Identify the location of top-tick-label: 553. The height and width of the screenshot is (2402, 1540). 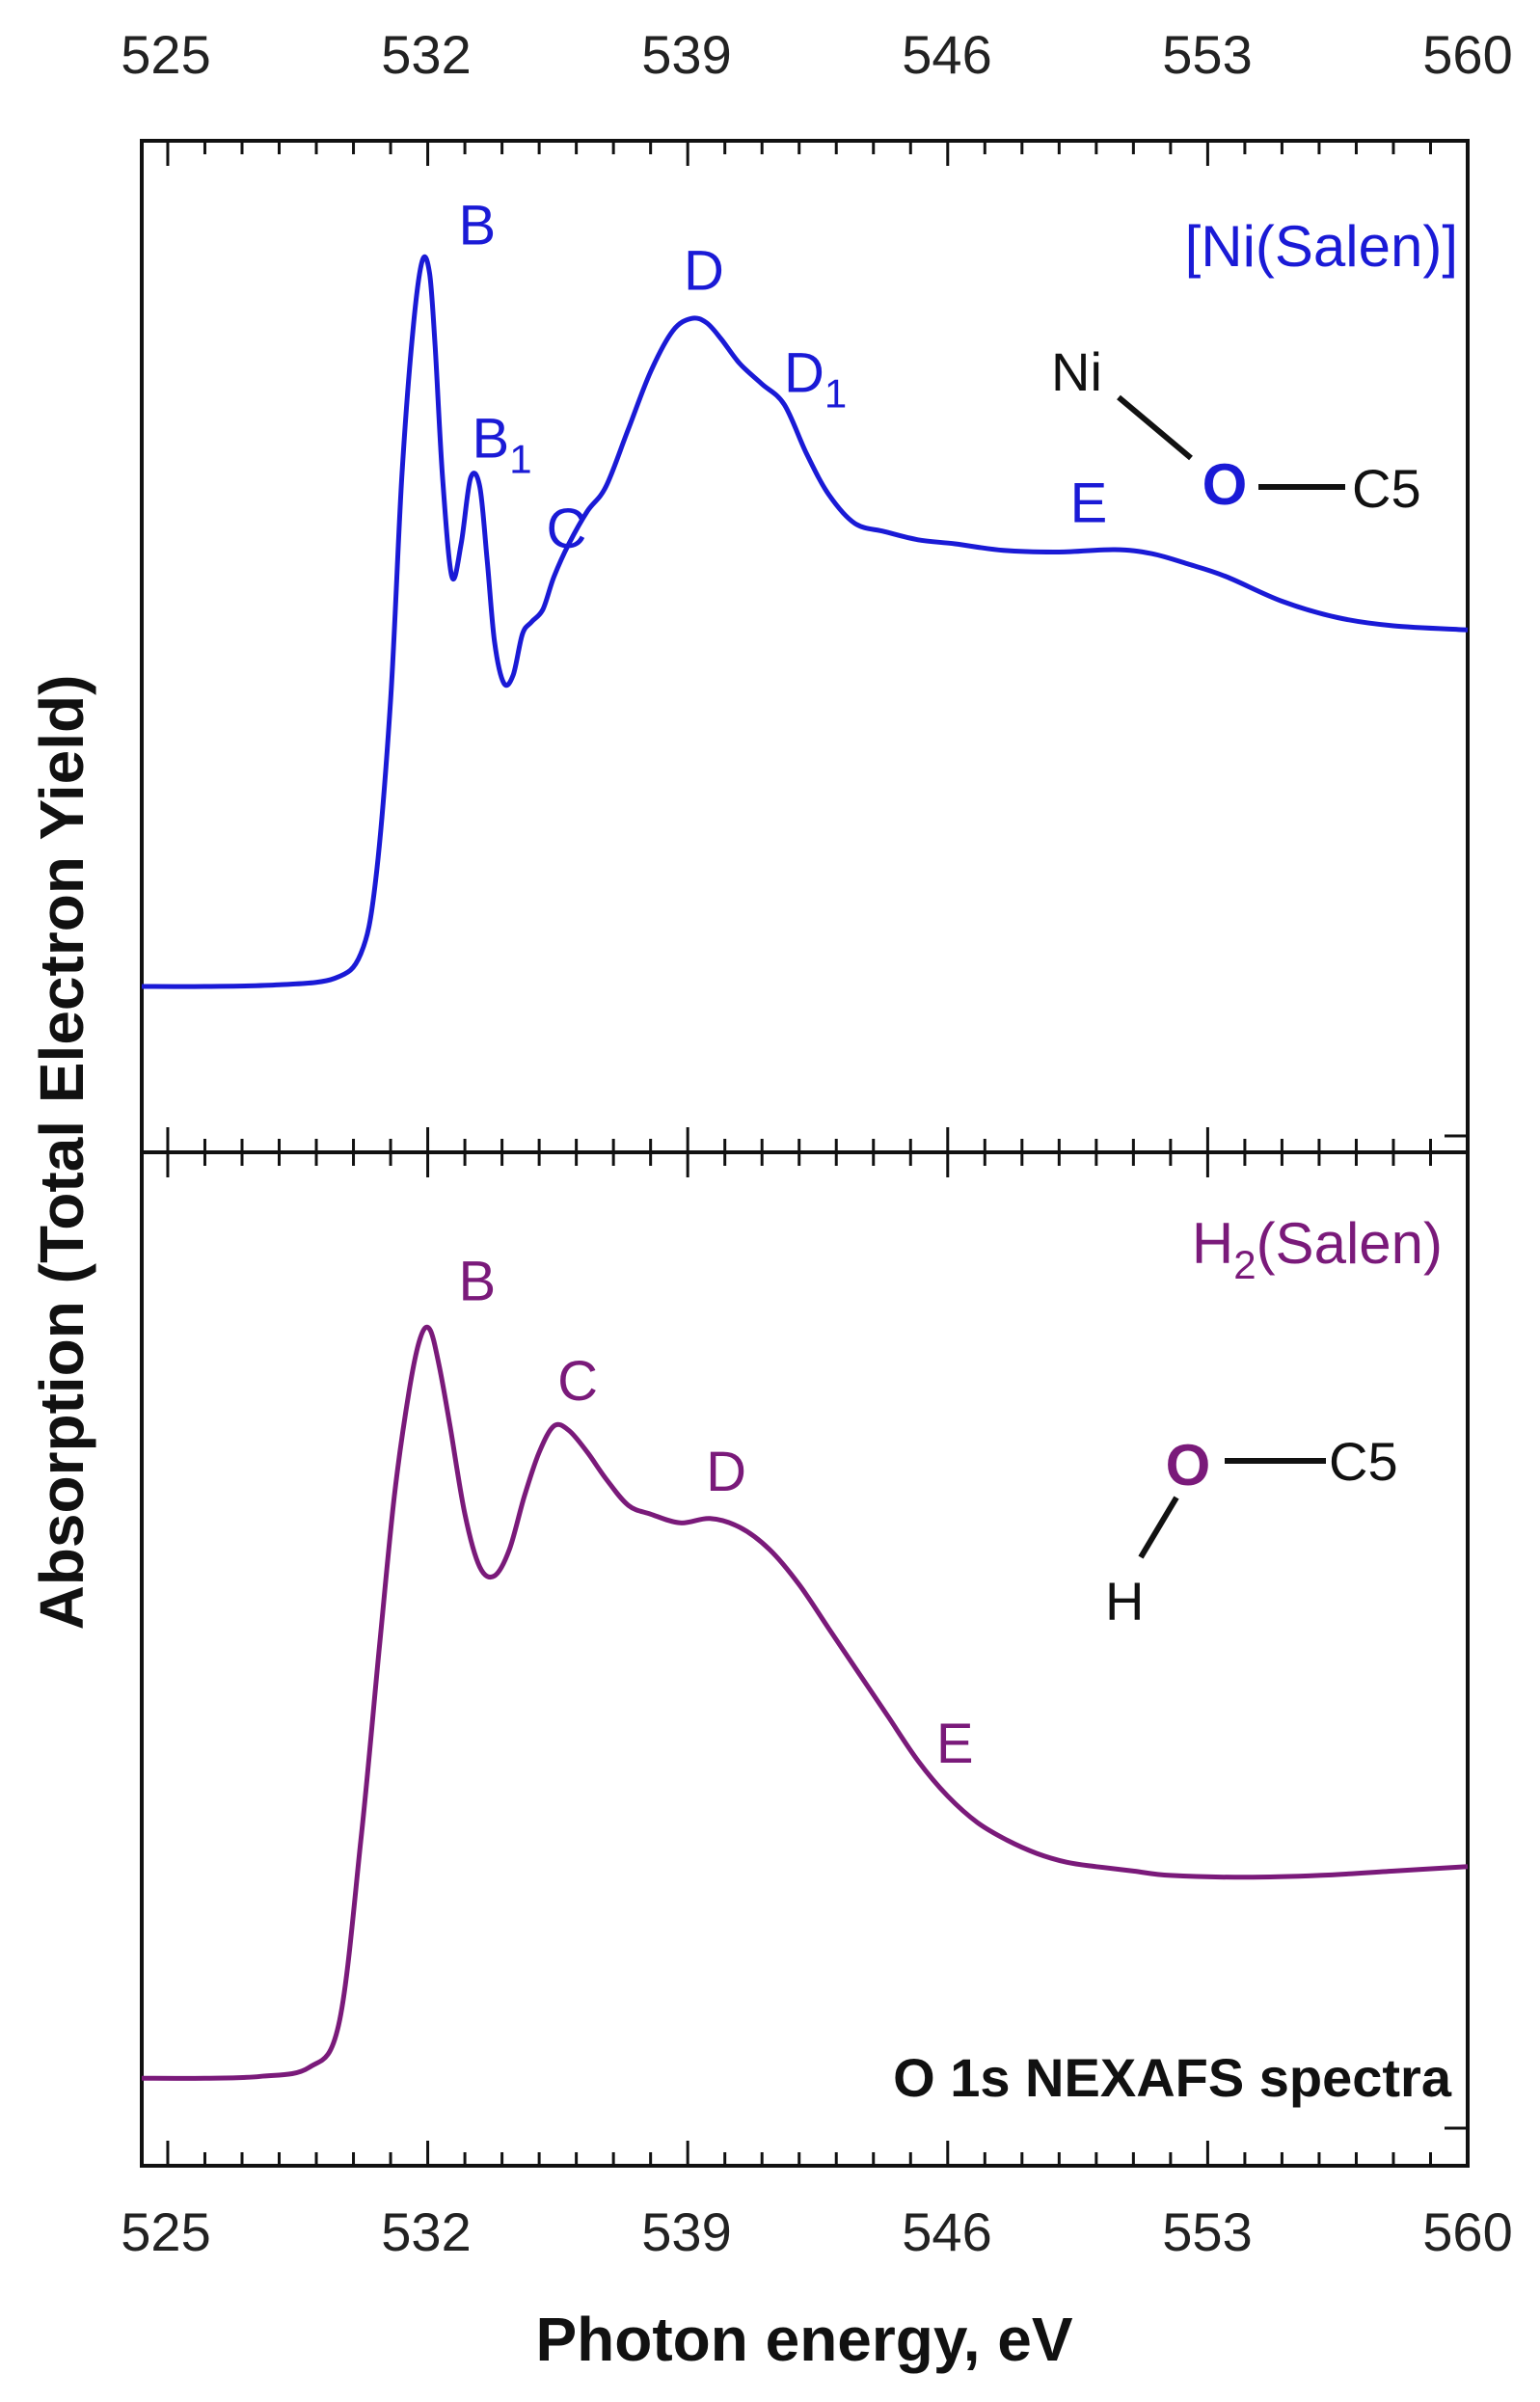
(1207, 54).